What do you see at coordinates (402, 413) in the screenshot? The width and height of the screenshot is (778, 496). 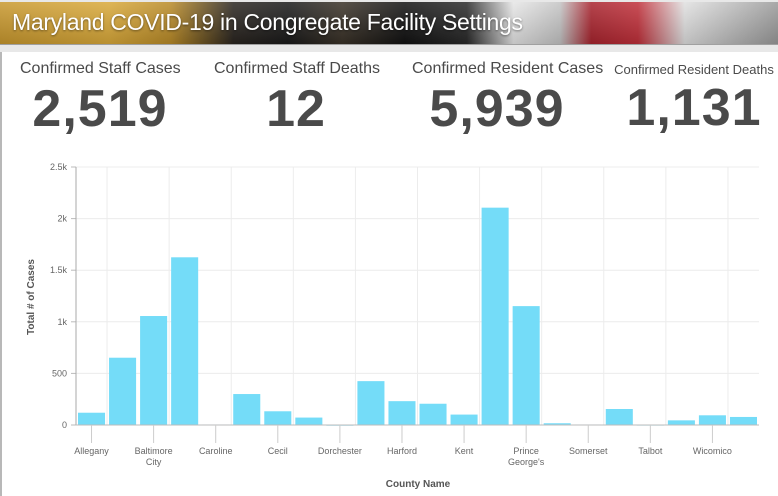 I see `bar-harford` at bounding box center [402, 413].